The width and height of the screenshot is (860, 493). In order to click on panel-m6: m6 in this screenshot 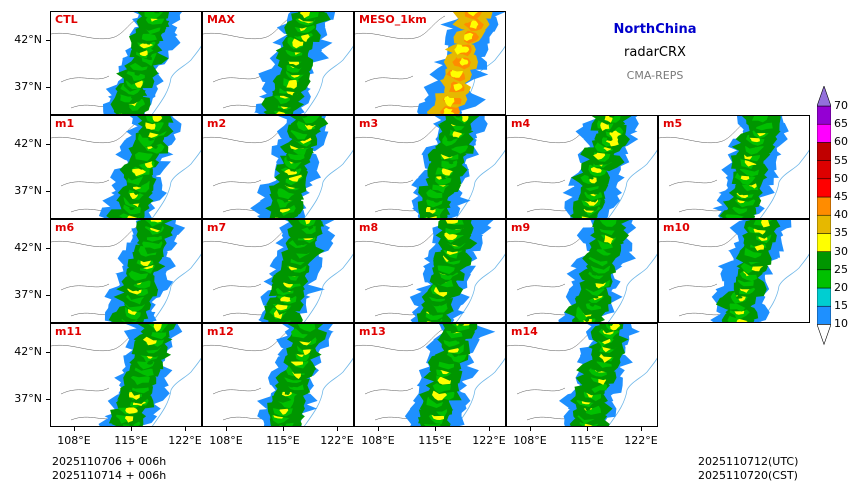, I will do `click(126, 271)`.